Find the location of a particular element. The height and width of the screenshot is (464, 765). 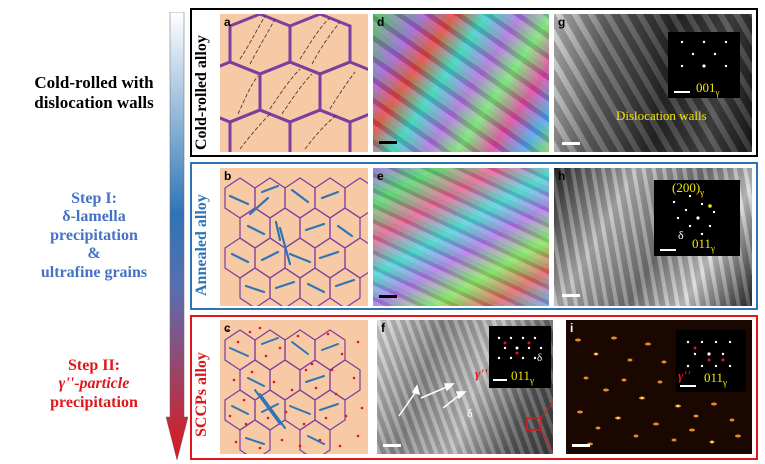

row-label-sccps: SCCPs alloy is located at coordinates (201, 394).